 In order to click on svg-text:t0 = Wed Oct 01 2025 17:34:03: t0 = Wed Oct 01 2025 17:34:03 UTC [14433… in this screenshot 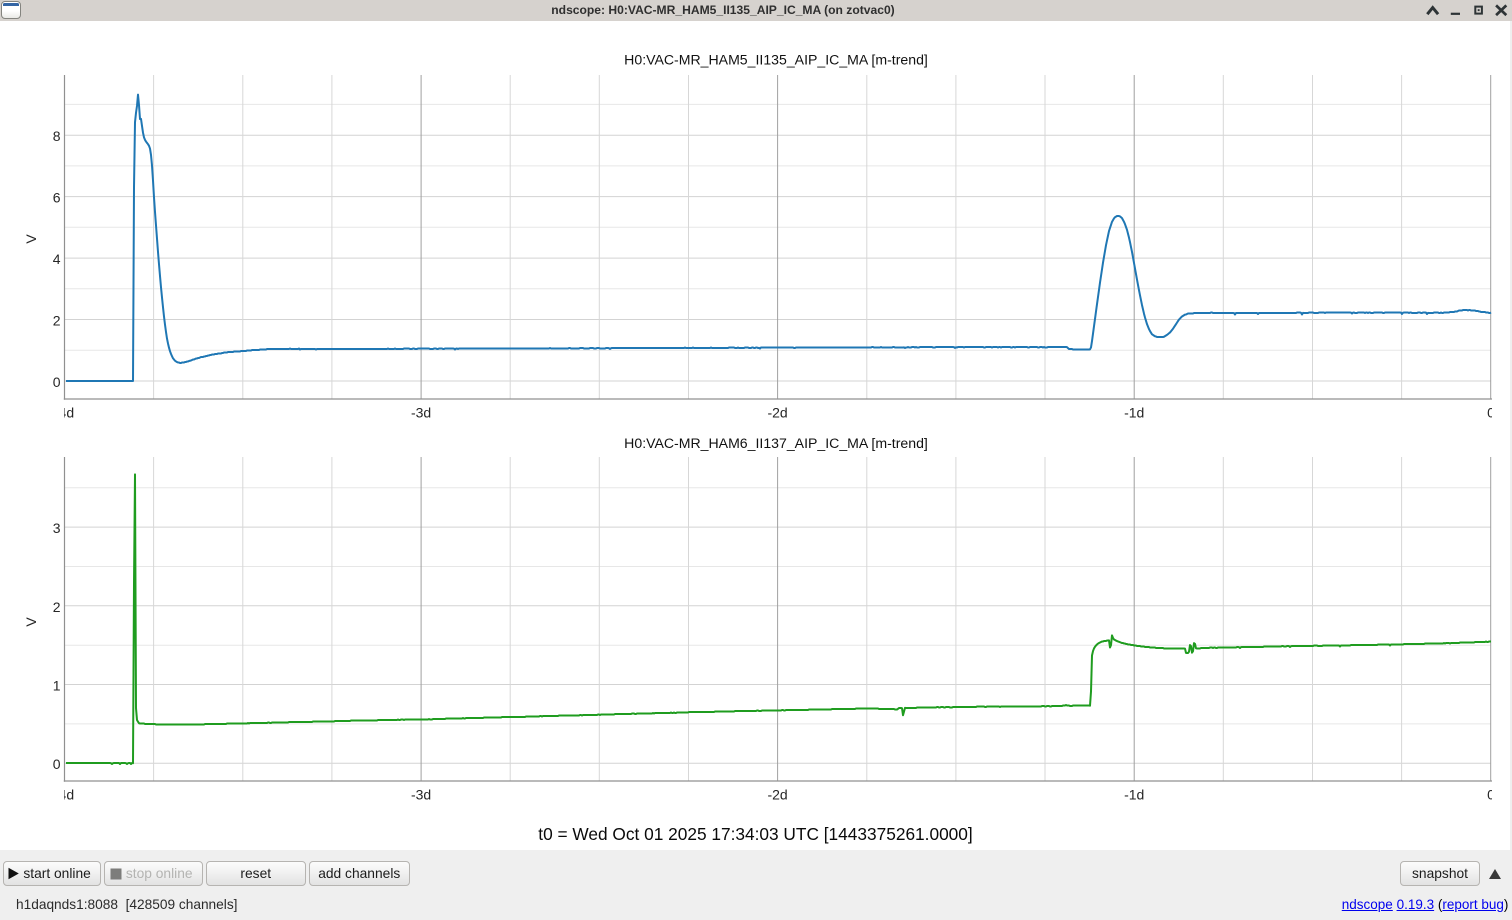, I will do `click(755, 834)`.